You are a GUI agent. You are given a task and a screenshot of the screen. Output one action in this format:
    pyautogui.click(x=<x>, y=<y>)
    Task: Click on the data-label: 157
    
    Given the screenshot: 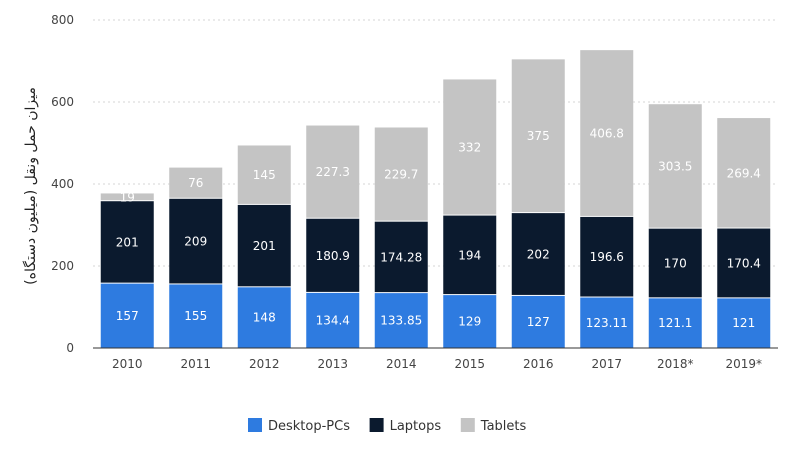 What is the action you would take?
    pyautogui.click(x=127, y=316)
    